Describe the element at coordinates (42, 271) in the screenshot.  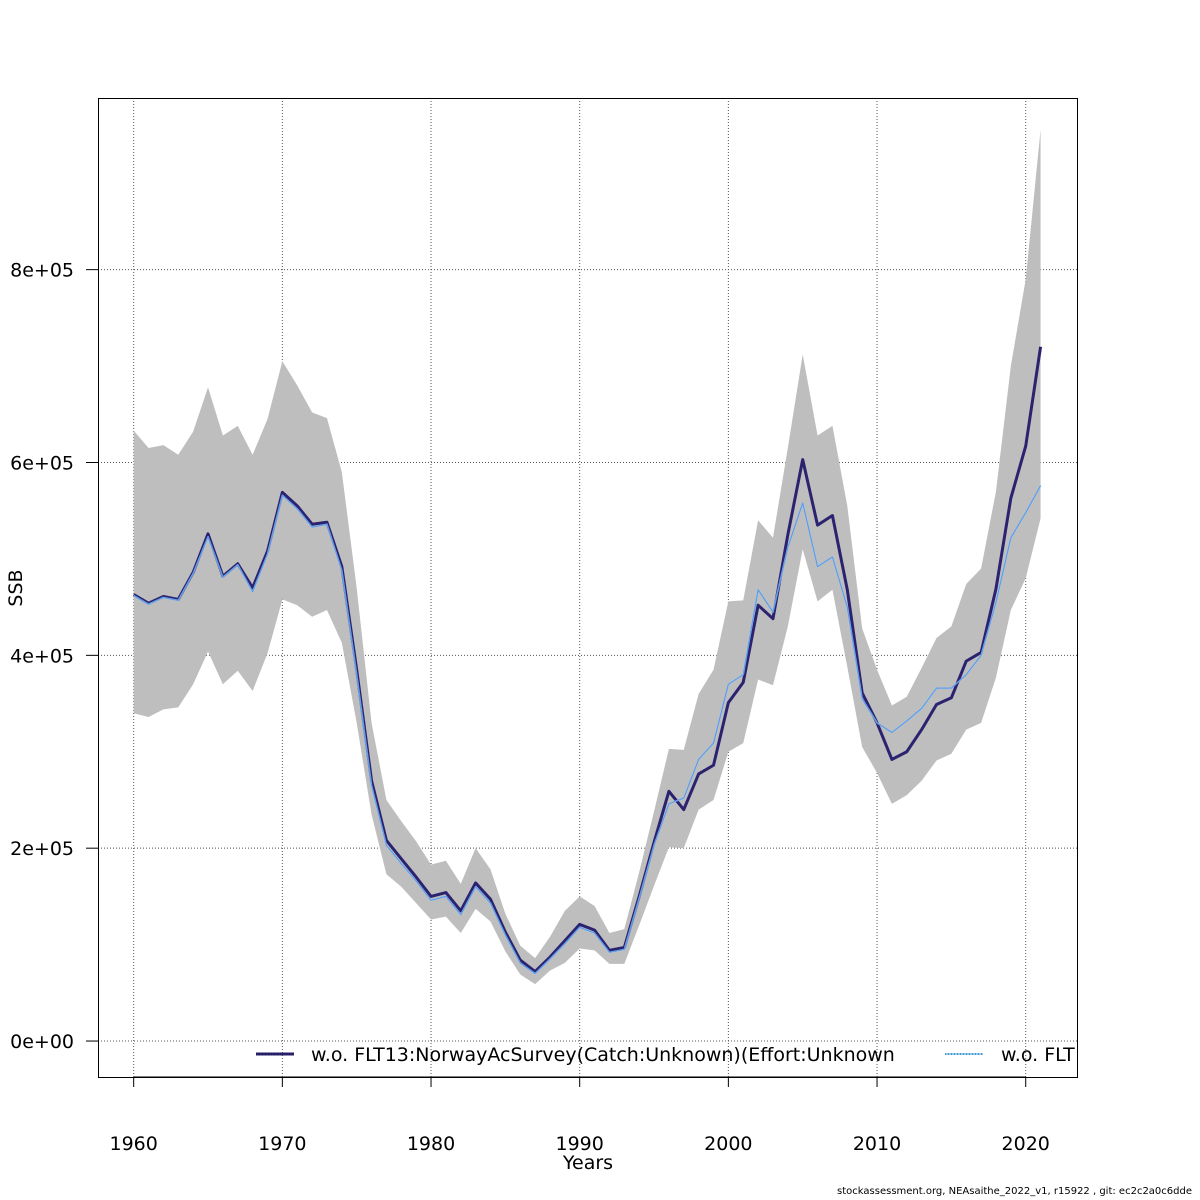
I see `y-tick-label: 8e+05` at that location.